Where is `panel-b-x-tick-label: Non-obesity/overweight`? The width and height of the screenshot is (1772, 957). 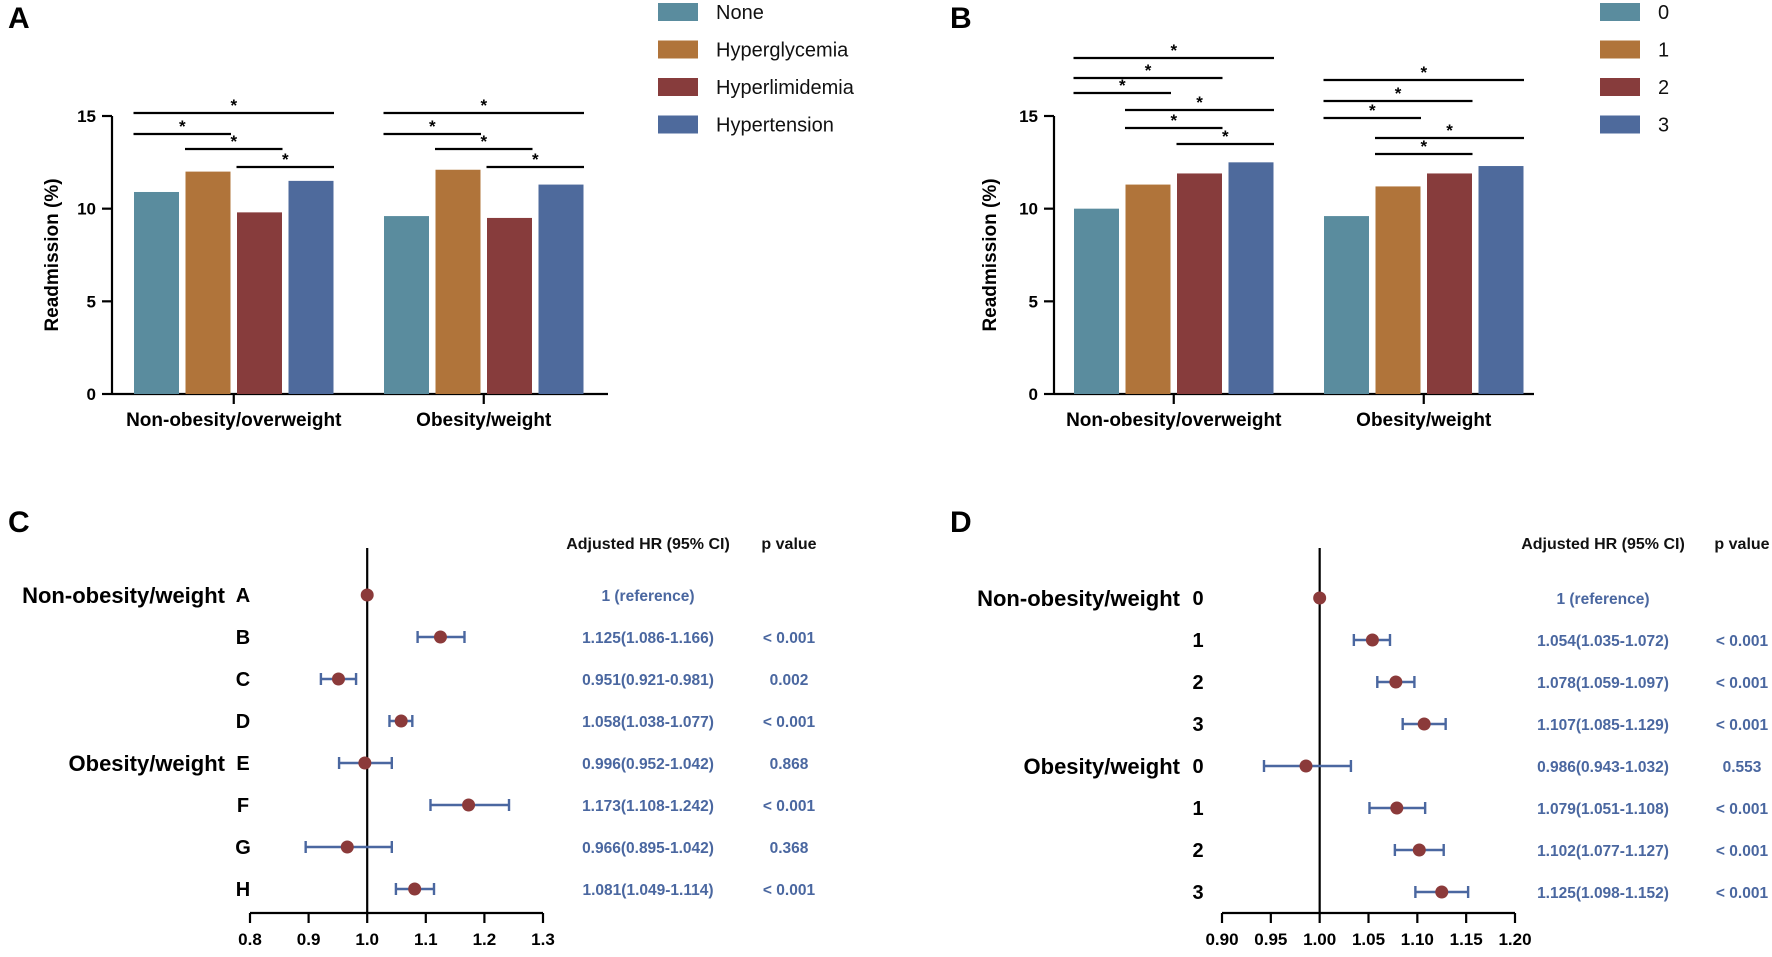
panel-b-x-tick-label: Non-obesity/overweight is located at coordinates (1174, 420).